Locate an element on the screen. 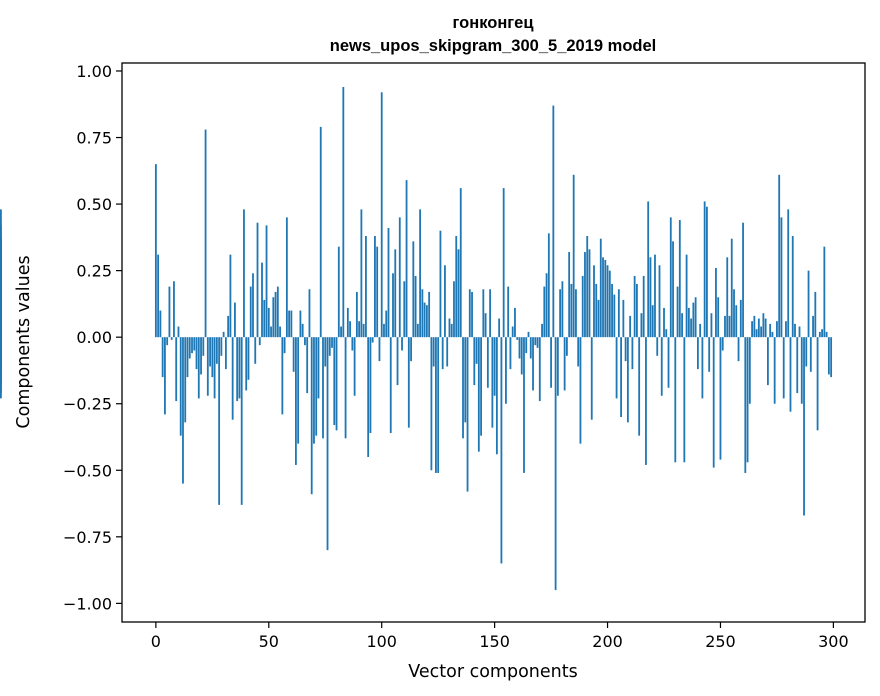  y-tick-label: 0.25 is located at coordinates (94, 271).